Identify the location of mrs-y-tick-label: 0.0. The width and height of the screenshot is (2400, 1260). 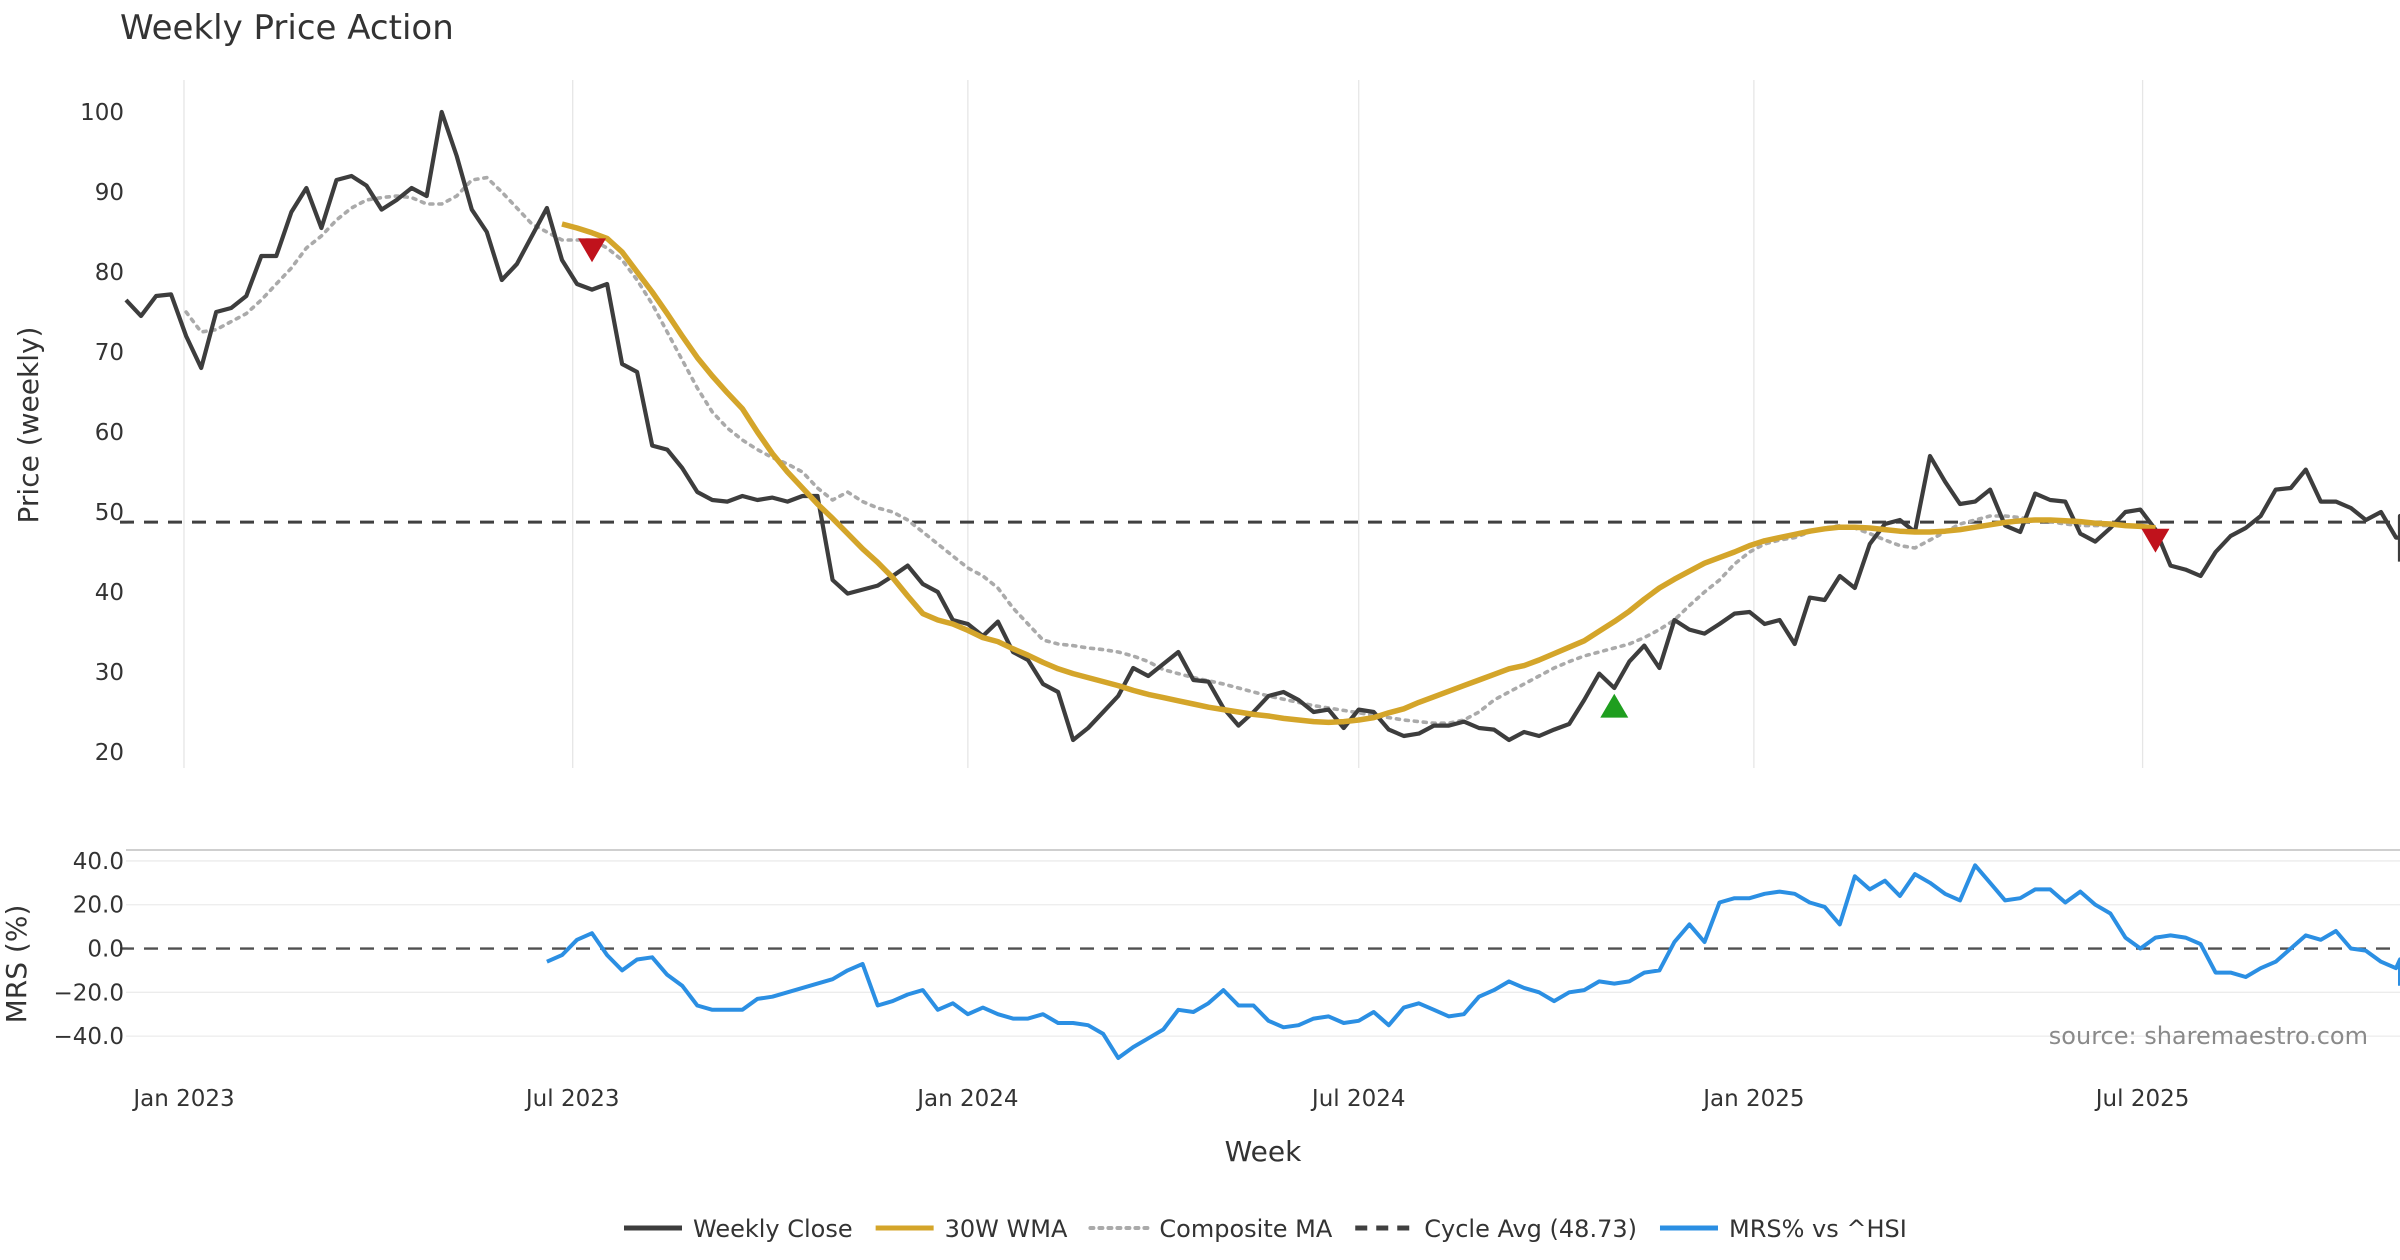
(105, 950).